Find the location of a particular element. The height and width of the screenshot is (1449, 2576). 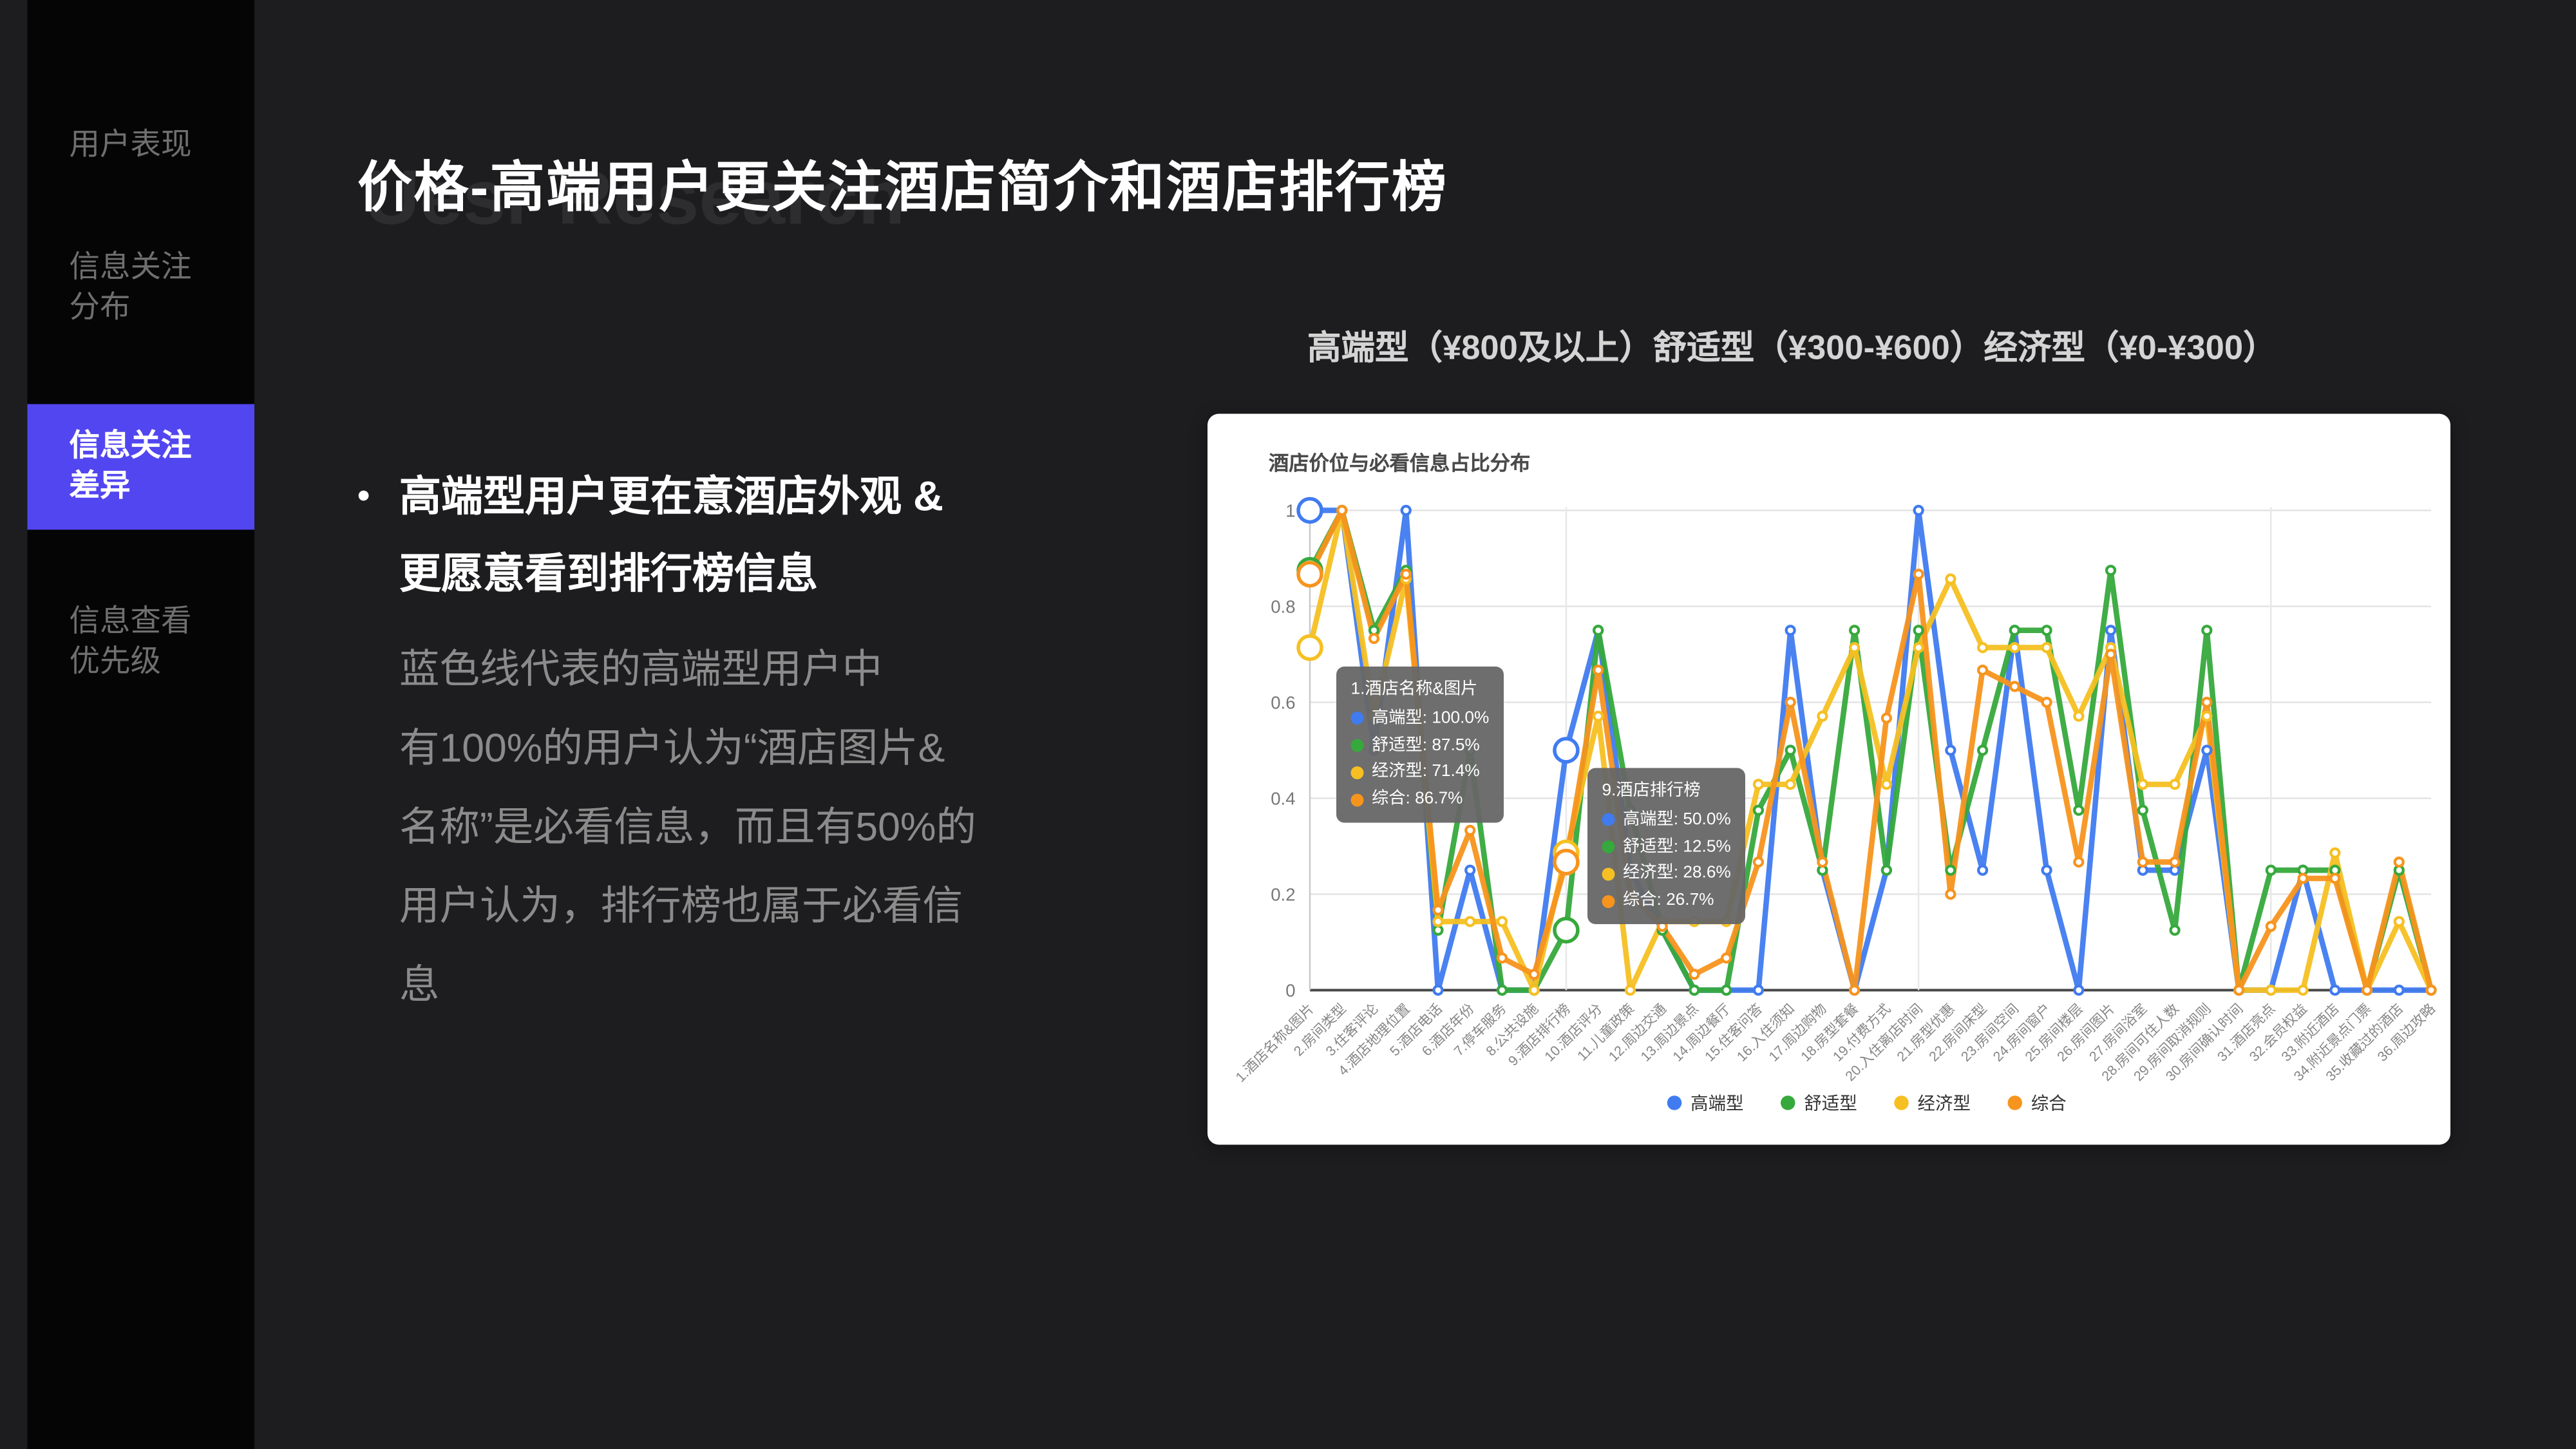

sidebar-item-info-view-priority: 信息查看 优先级 is located at coordinates (141, 642).